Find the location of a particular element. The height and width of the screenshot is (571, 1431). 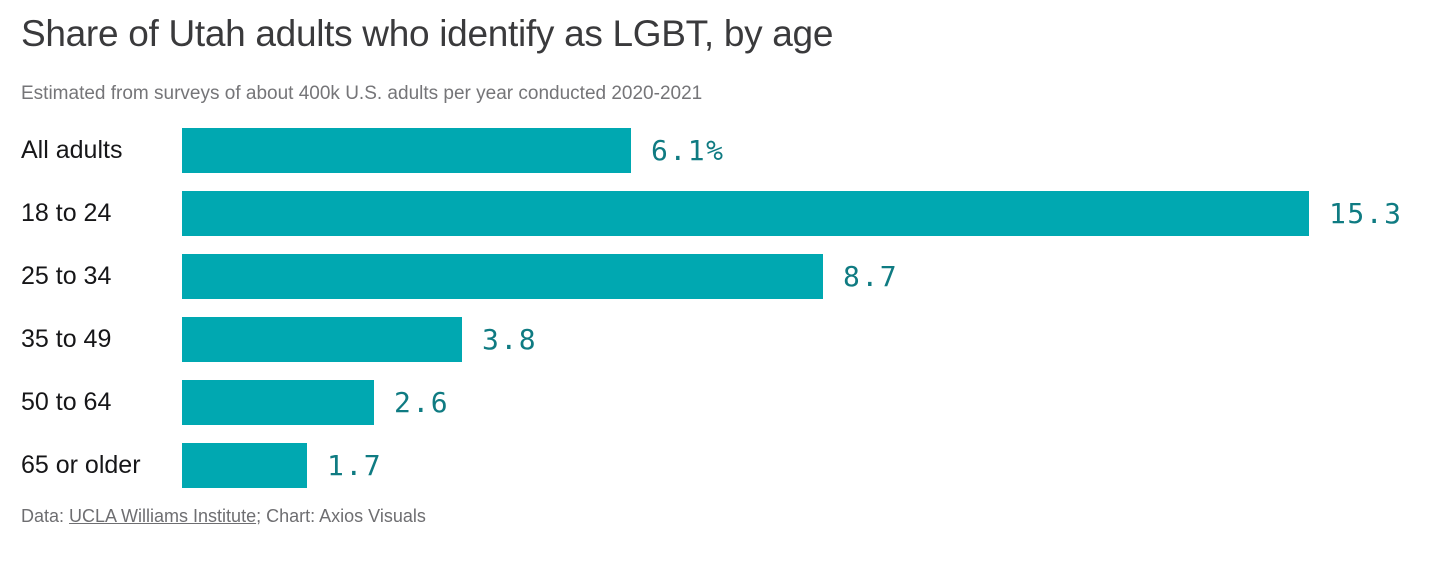

category-label: 35 to 49 is located at coordinates (66, 339).